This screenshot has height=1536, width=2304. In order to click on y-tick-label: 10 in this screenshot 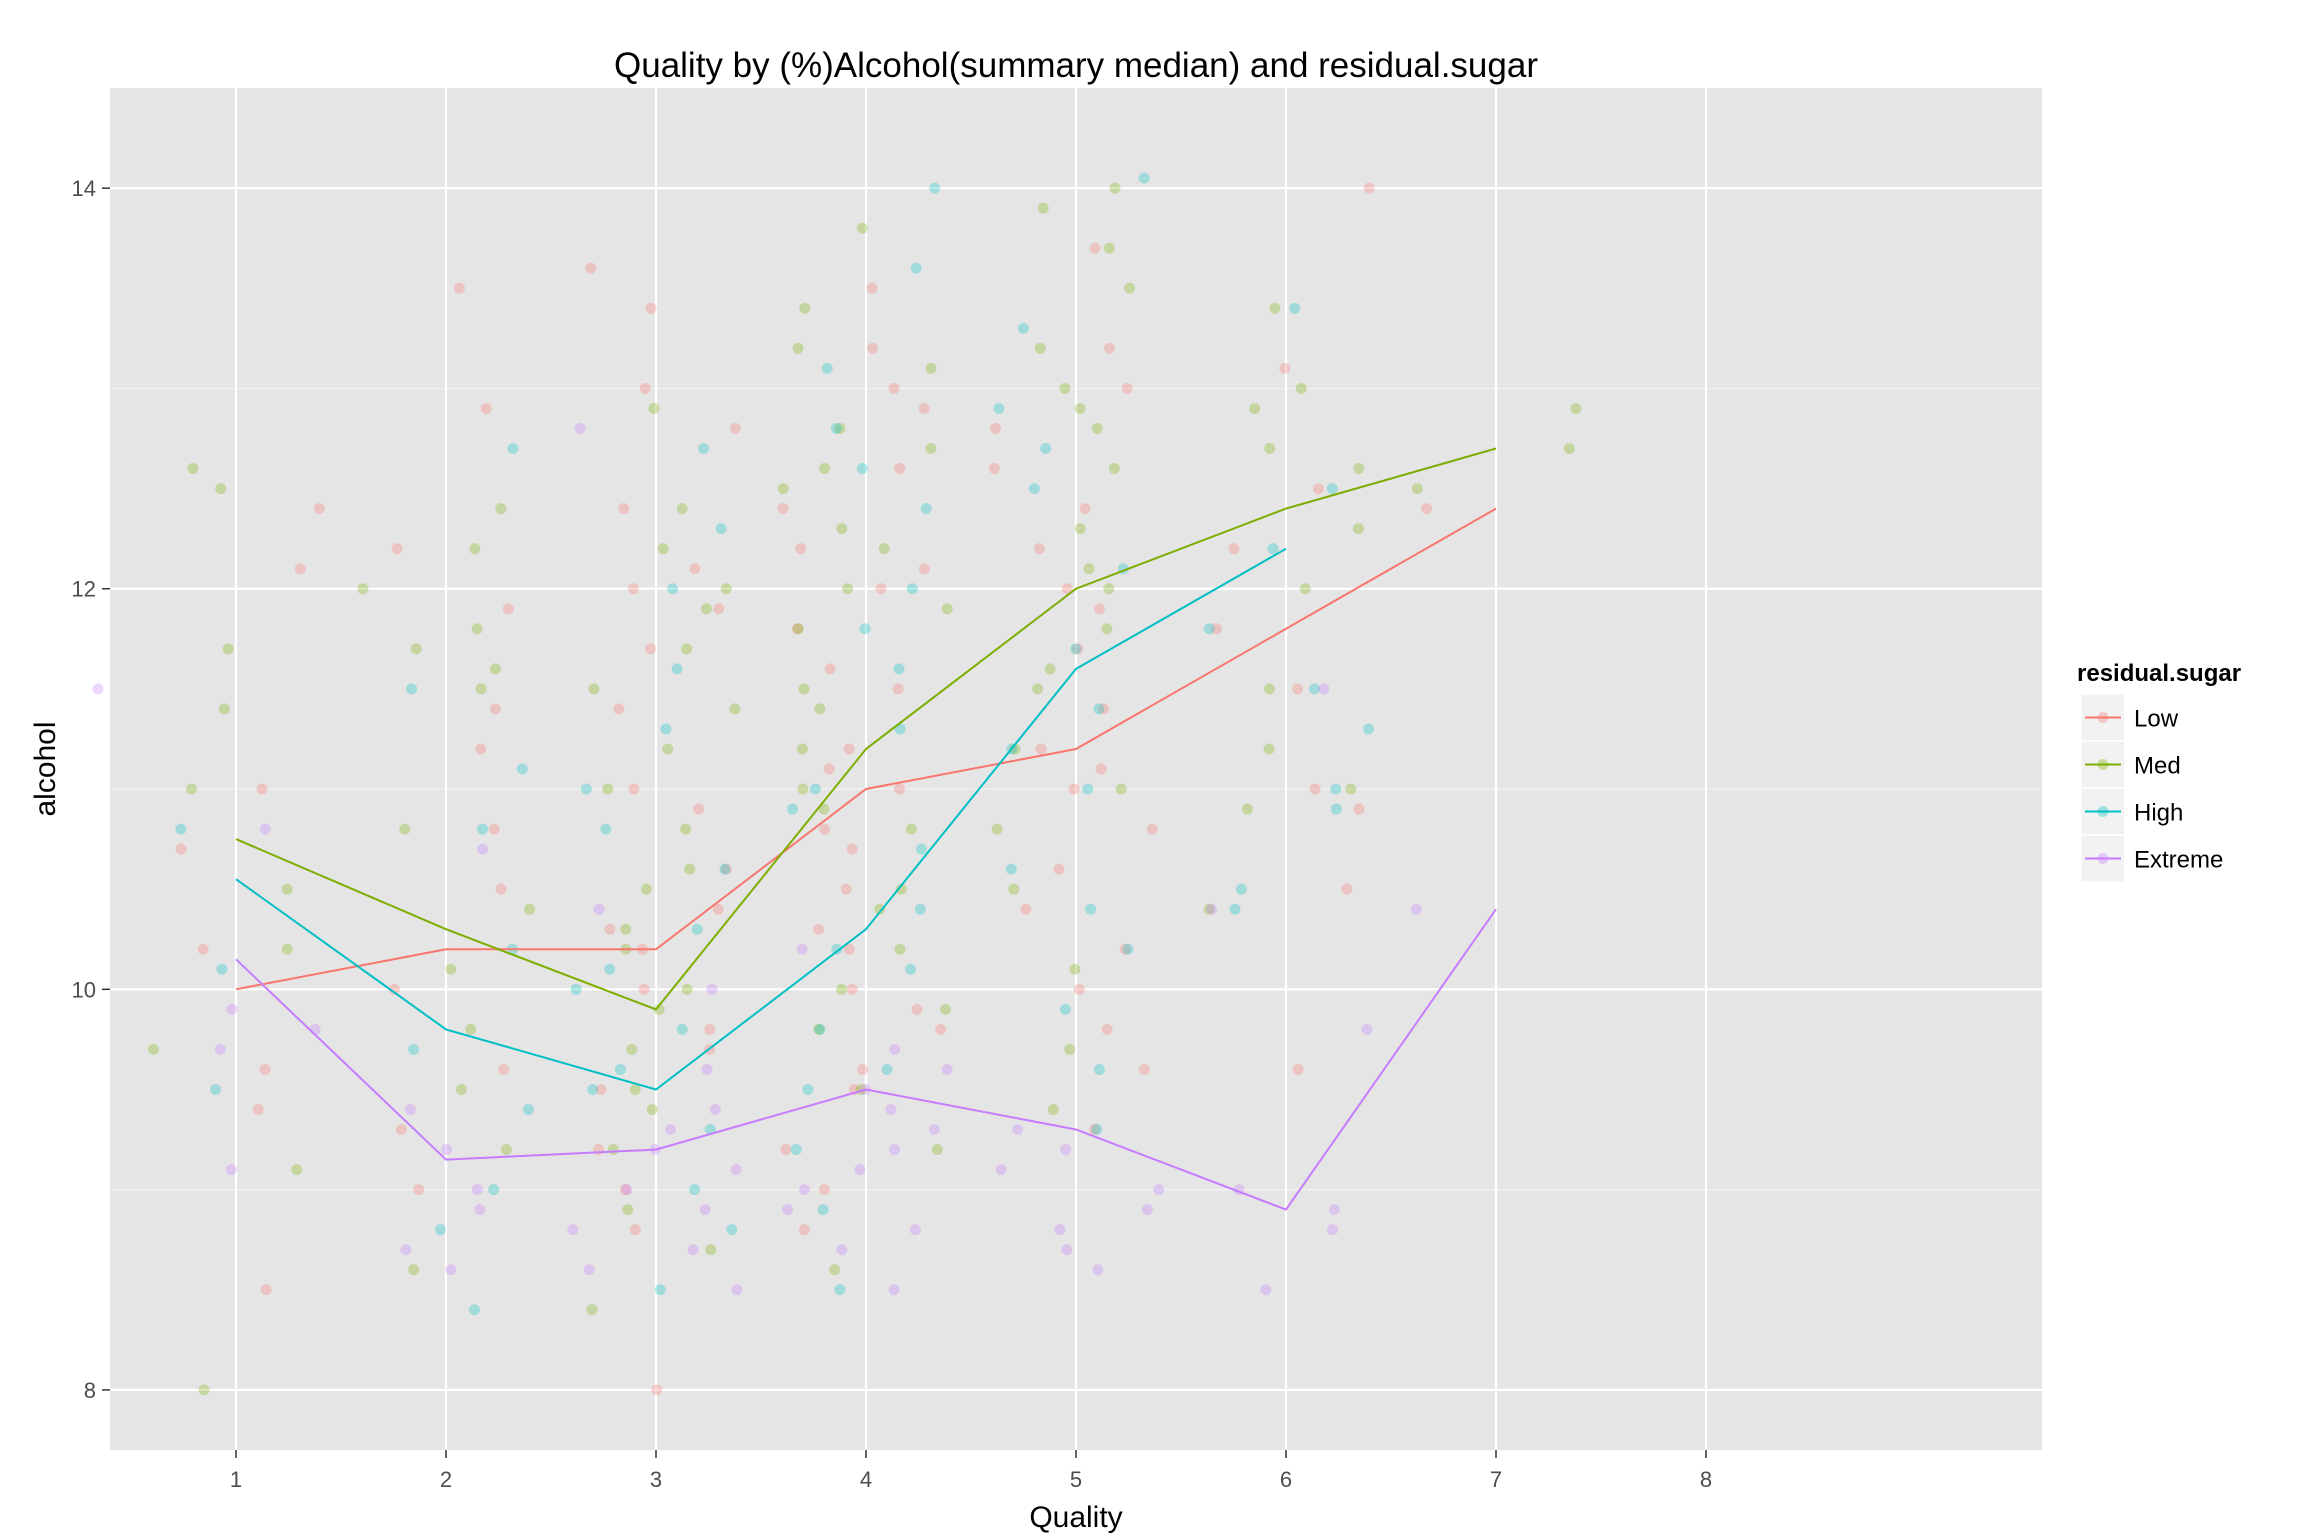, I will do `click(84, 989)`.